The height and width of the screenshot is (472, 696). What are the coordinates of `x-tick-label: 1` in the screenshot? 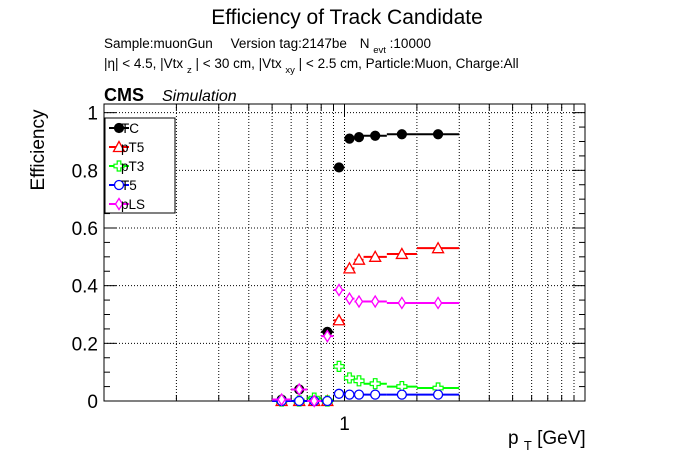 It's located at (344, 424).